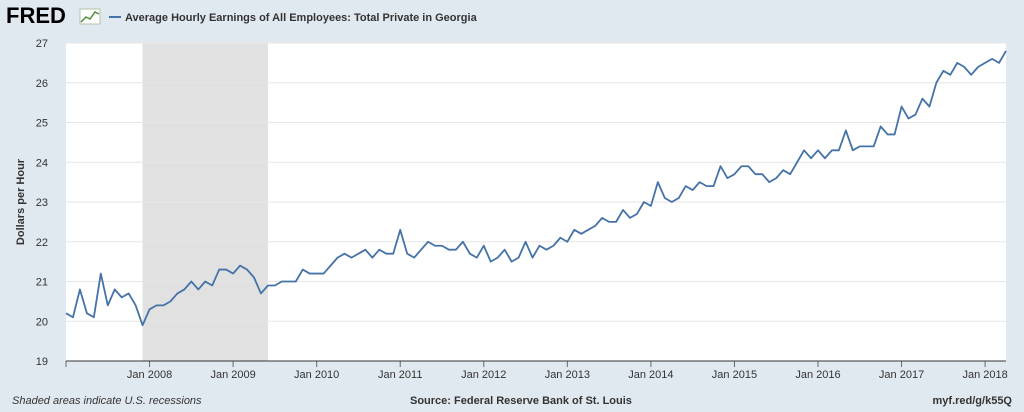  Describe the element at coordinates (42, 322) in the screenshot. I see `y-tick-label: 20` at that location.